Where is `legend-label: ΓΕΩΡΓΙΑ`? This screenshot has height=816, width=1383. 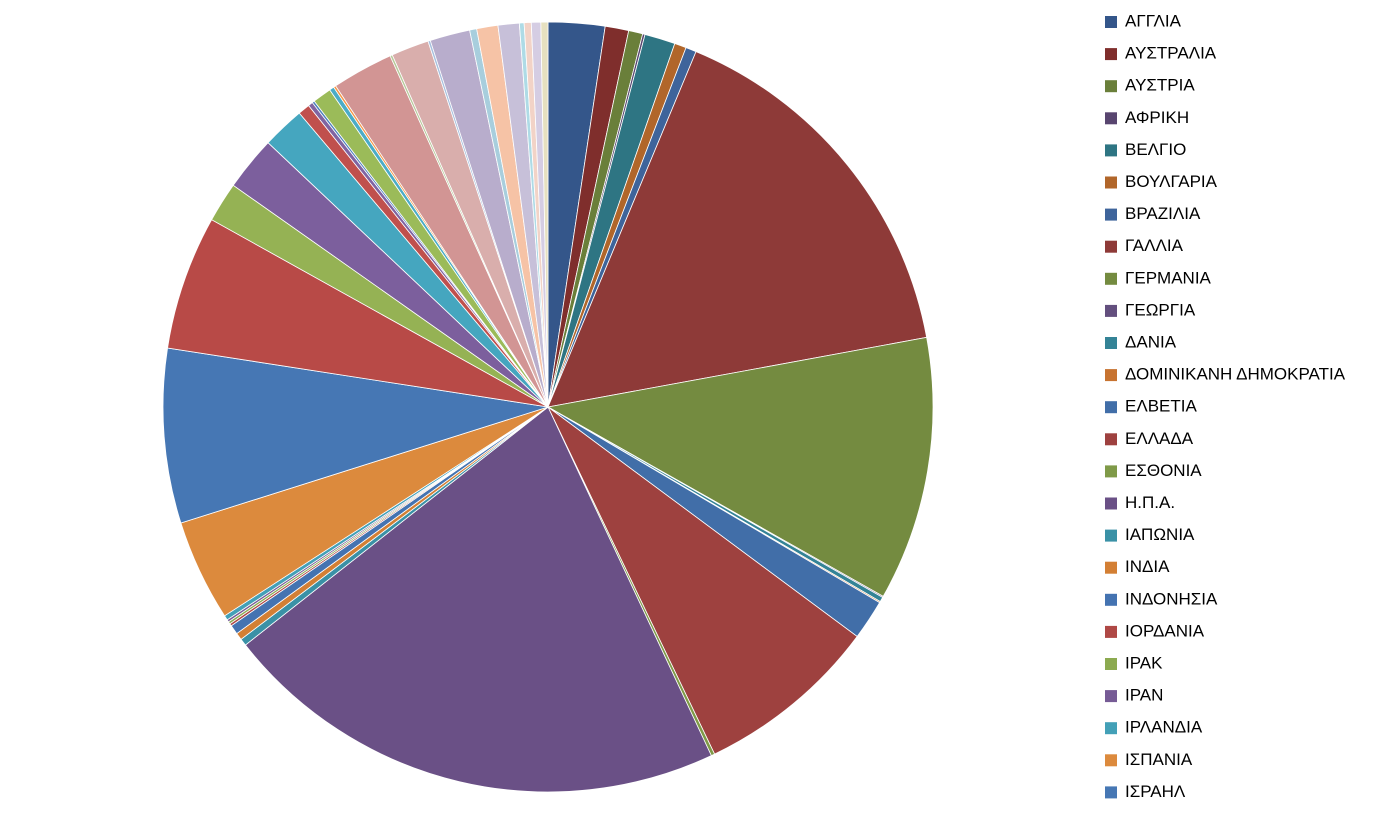 legend-label: ΓΕΩΡΓΙΑ is located at coordinates (1160, 309).